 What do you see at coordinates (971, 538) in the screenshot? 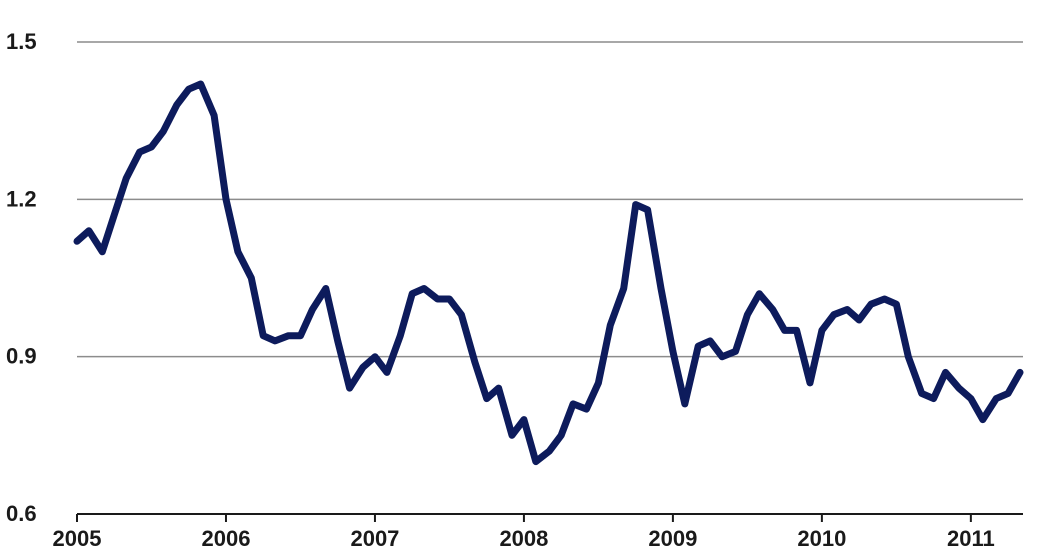
I see `x-tick-label: 2011` at bounding box center [971, 538].